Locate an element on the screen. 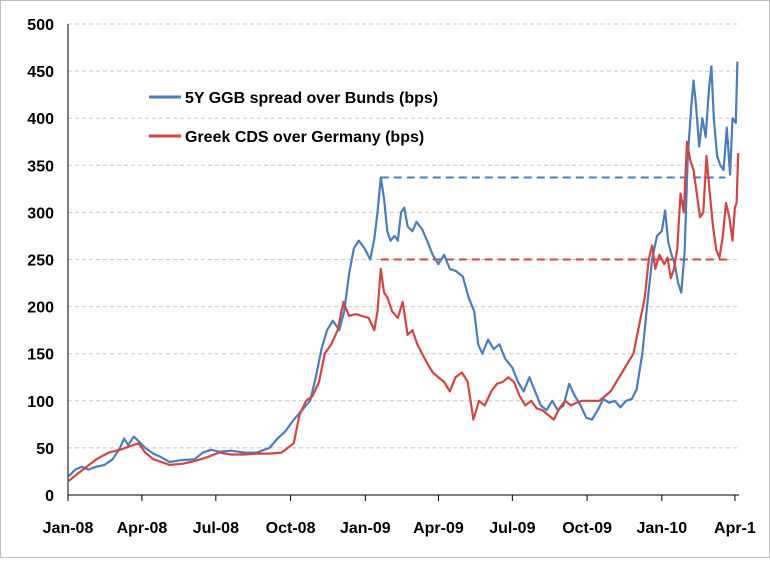  x-tick-label: Jan-09 is located at coordinates (365, 528).